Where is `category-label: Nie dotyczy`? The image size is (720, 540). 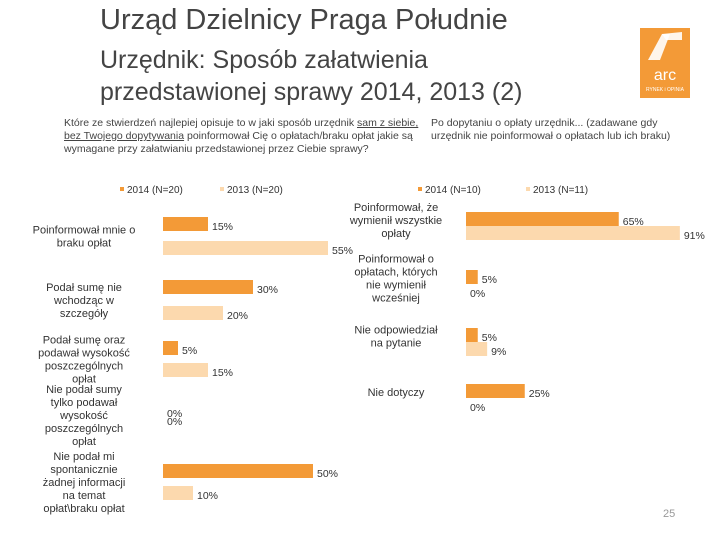
category-label: Nie dotyczy is located at coordinates (396, 393).